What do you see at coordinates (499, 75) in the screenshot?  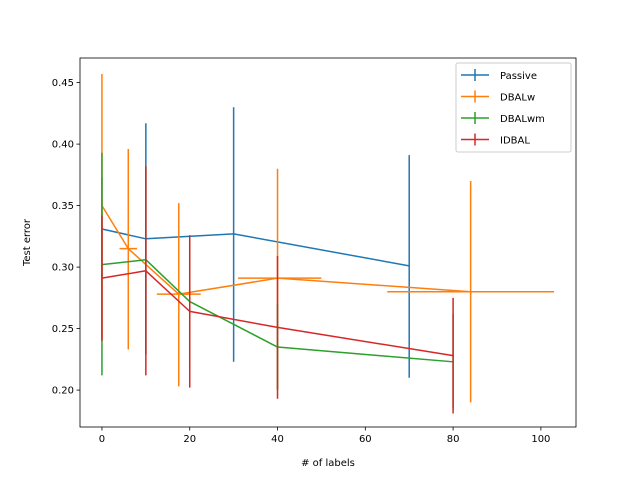 I see `legend-item-passive: Passive` at bounding box center [499, 75].